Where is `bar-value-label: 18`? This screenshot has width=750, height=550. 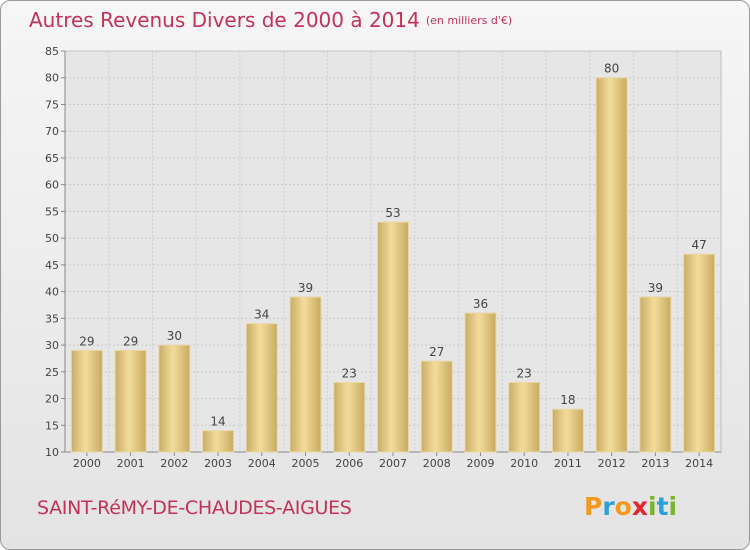 bar-value-label: 18 is located at coordinates (567, 400).